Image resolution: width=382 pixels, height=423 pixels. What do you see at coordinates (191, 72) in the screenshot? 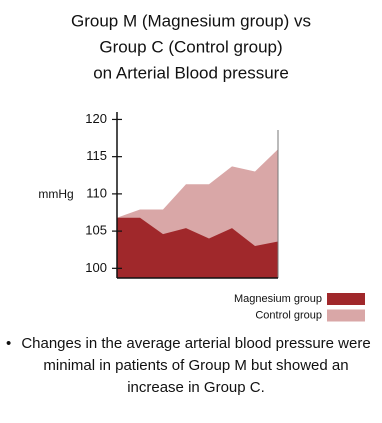
I see `chart-title: on Arterial Blood pressure` at bounding box center [191, 72].